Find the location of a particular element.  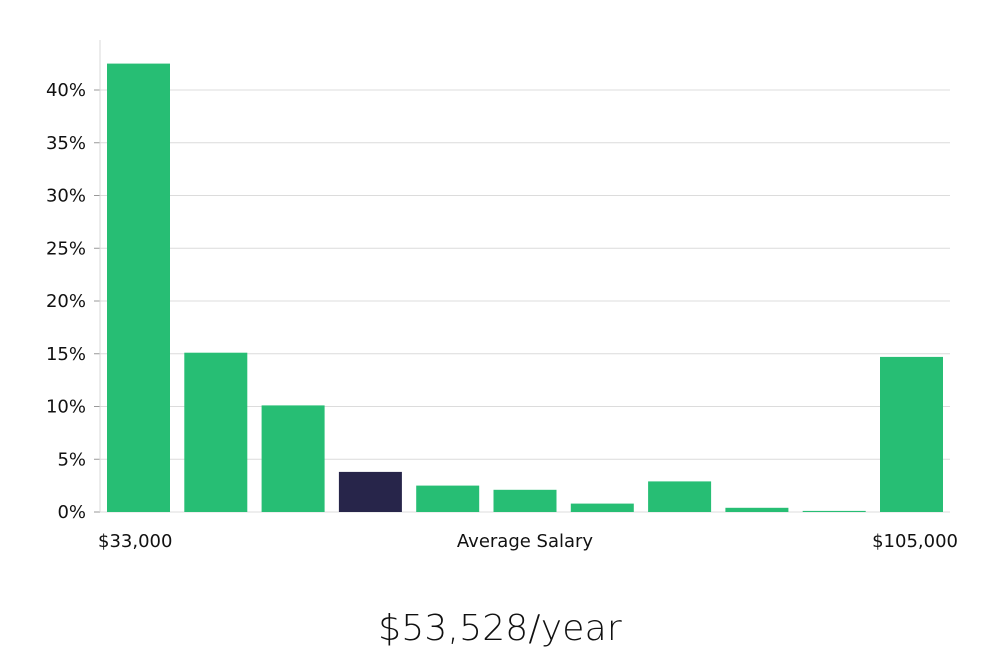

y-tick-label: 5% is located at coordinates (71, 459).